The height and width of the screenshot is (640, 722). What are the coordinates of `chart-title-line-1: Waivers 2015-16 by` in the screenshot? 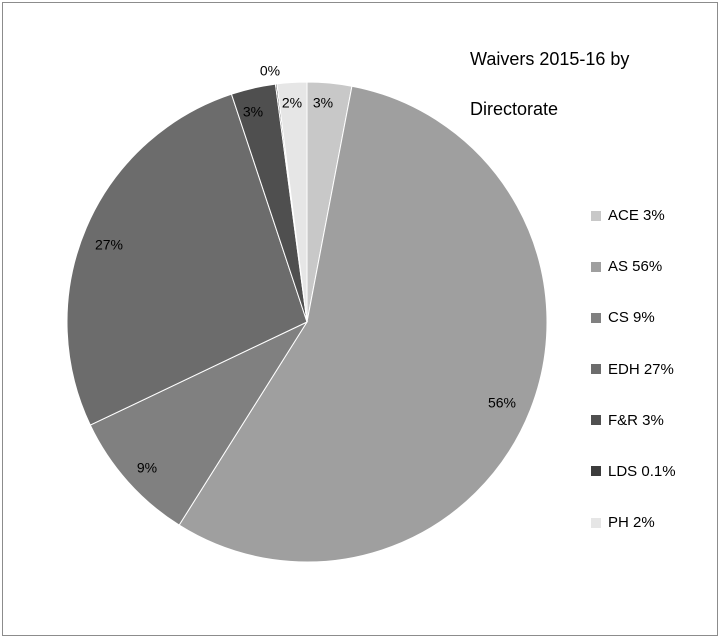 It's located at (550, 59).